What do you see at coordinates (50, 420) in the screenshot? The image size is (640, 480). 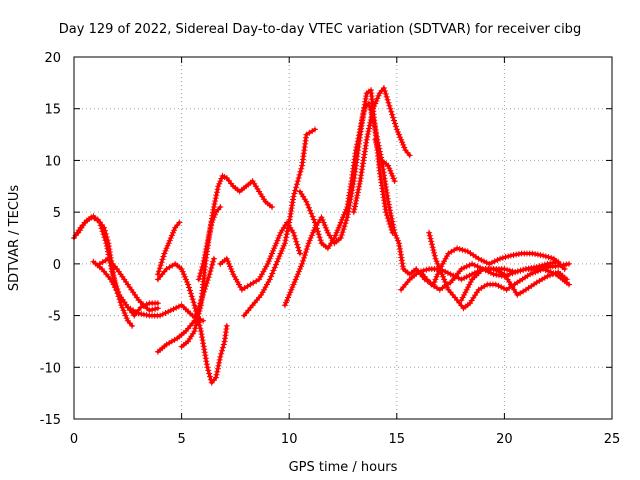 I see `y-tick-label: -15` at bounding box center [50, 420].